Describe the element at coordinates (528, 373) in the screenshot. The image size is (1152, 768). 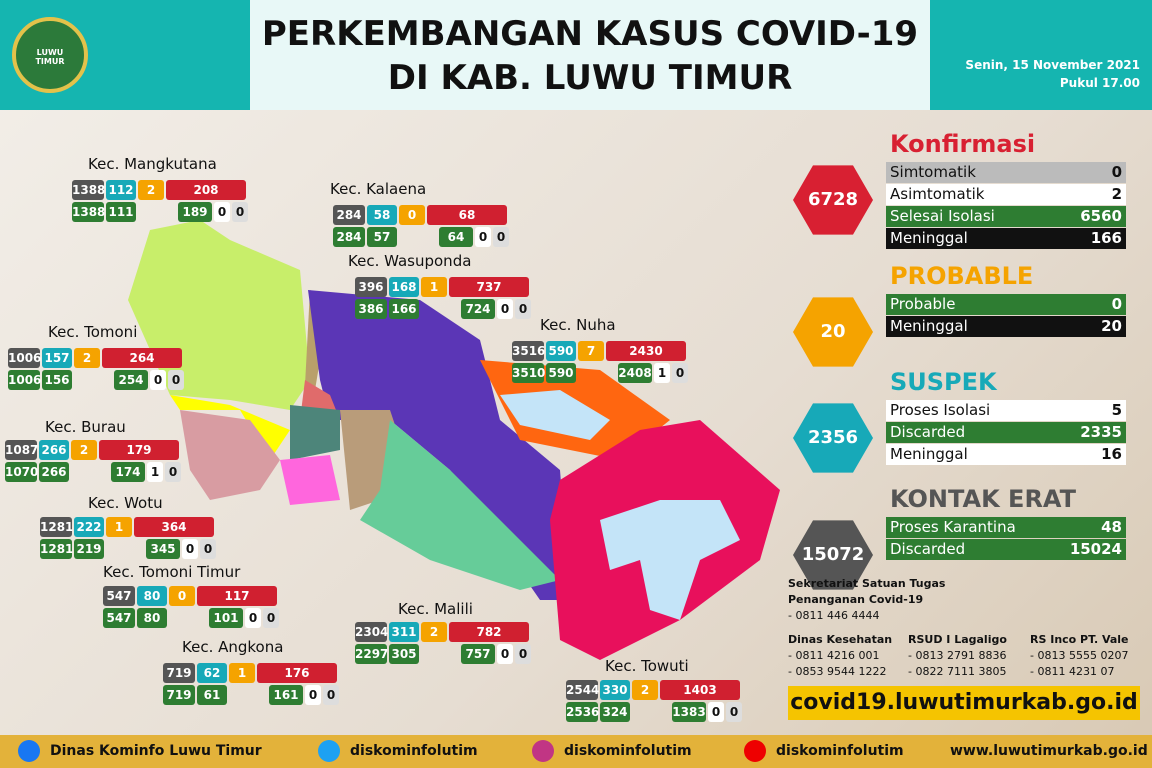
I see `kontak-discarded: 3510` at that location.